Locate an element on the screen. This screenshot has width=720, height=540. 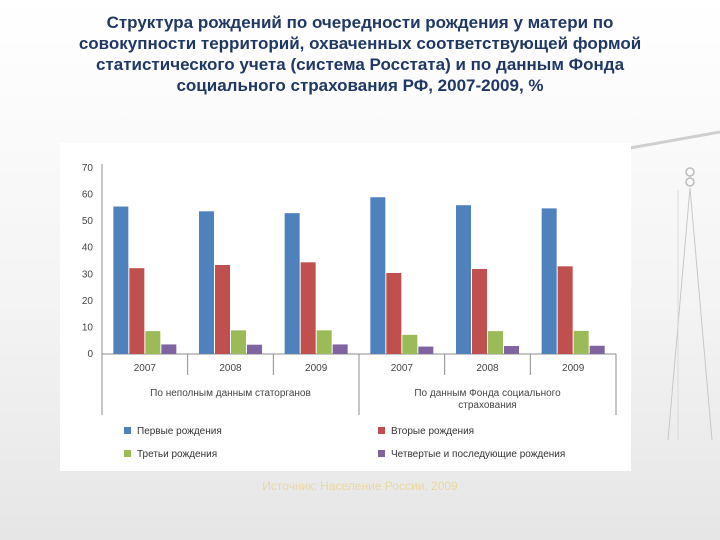
group-label: страхования is located at coordinates (487, 405).